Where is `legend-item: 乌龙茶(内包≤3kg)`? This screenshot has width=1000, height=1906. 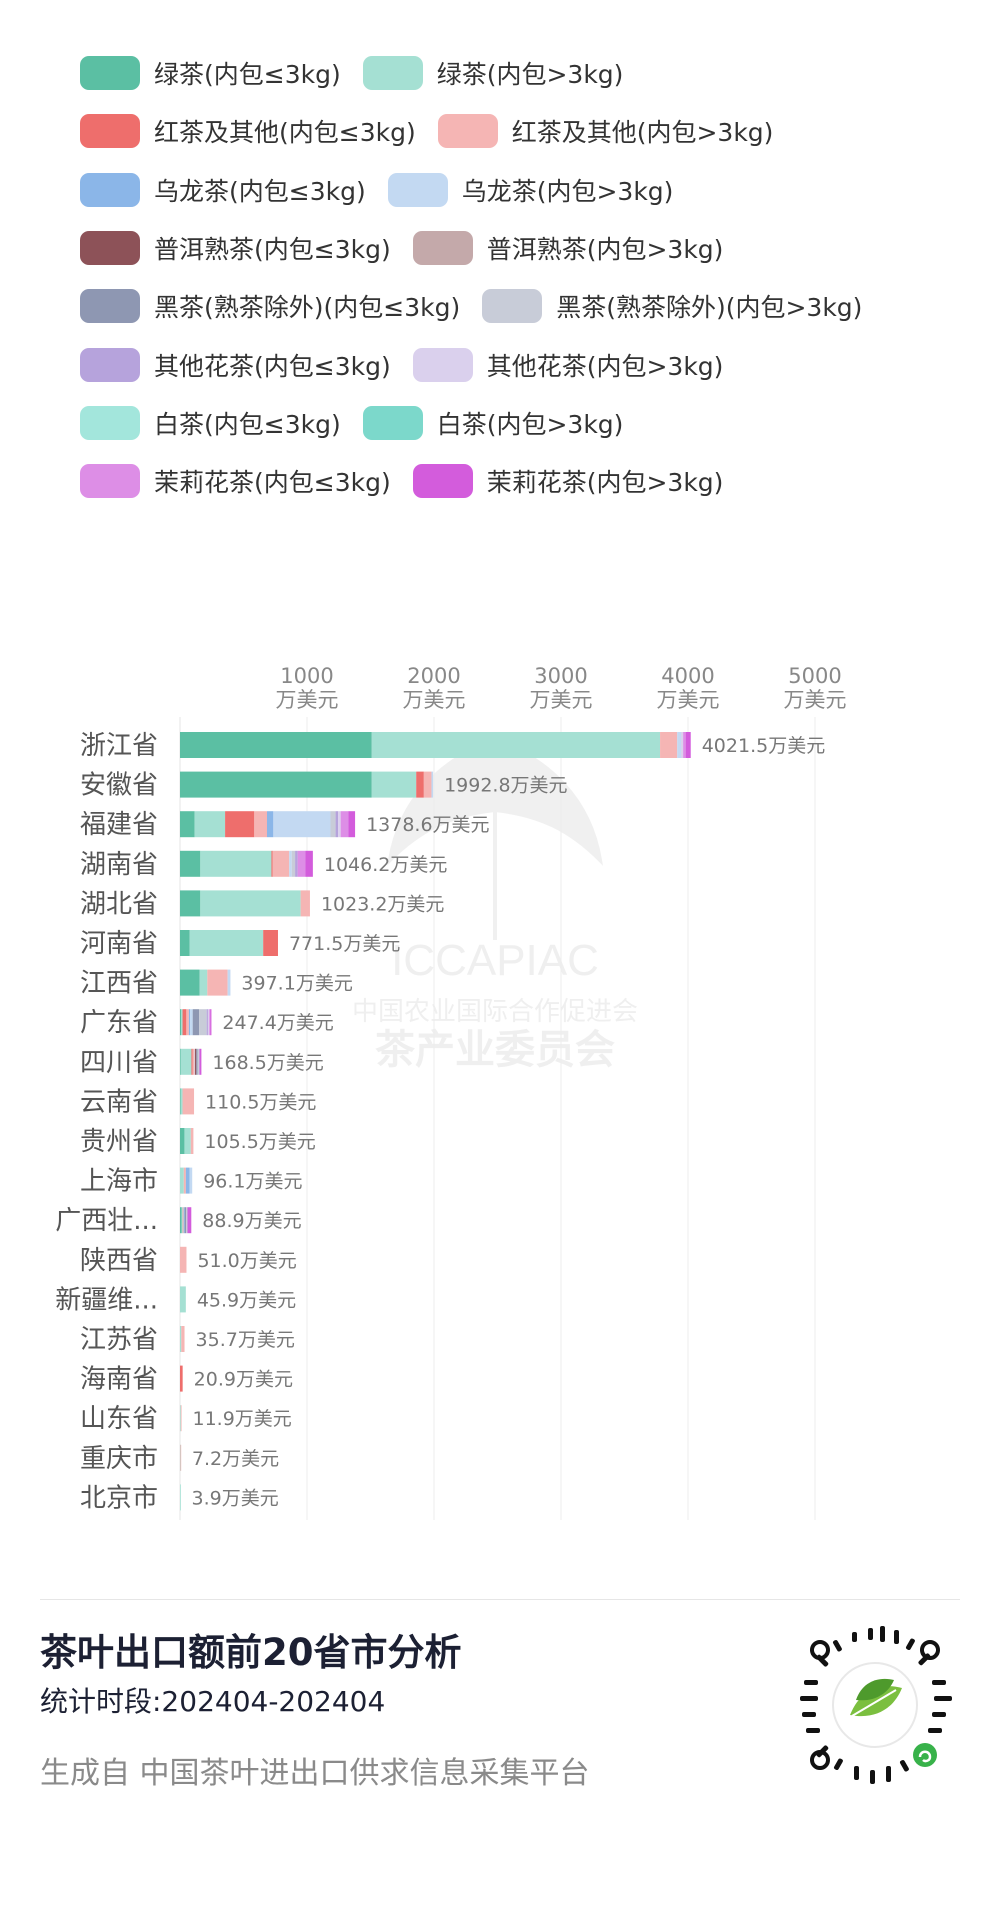 legend-item: 乌龙茶(内包≤3kg) is located at coordinates (223, 190).